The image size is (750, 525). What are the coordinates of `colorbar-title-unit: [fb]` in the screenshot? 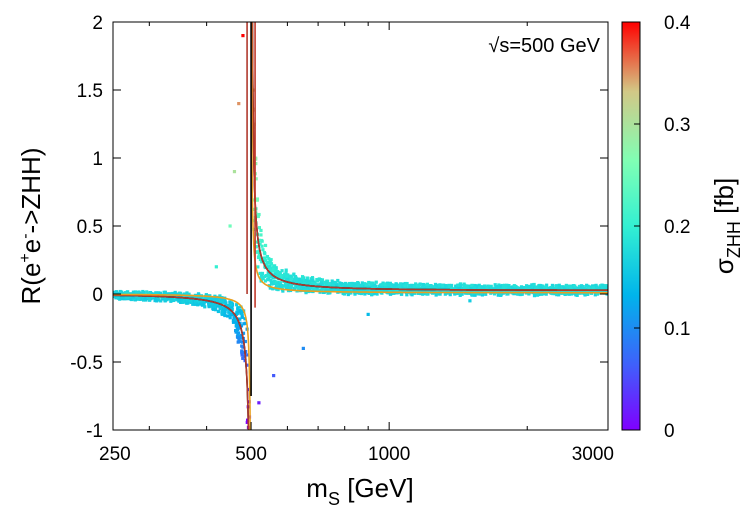 It's located at (724, 199).